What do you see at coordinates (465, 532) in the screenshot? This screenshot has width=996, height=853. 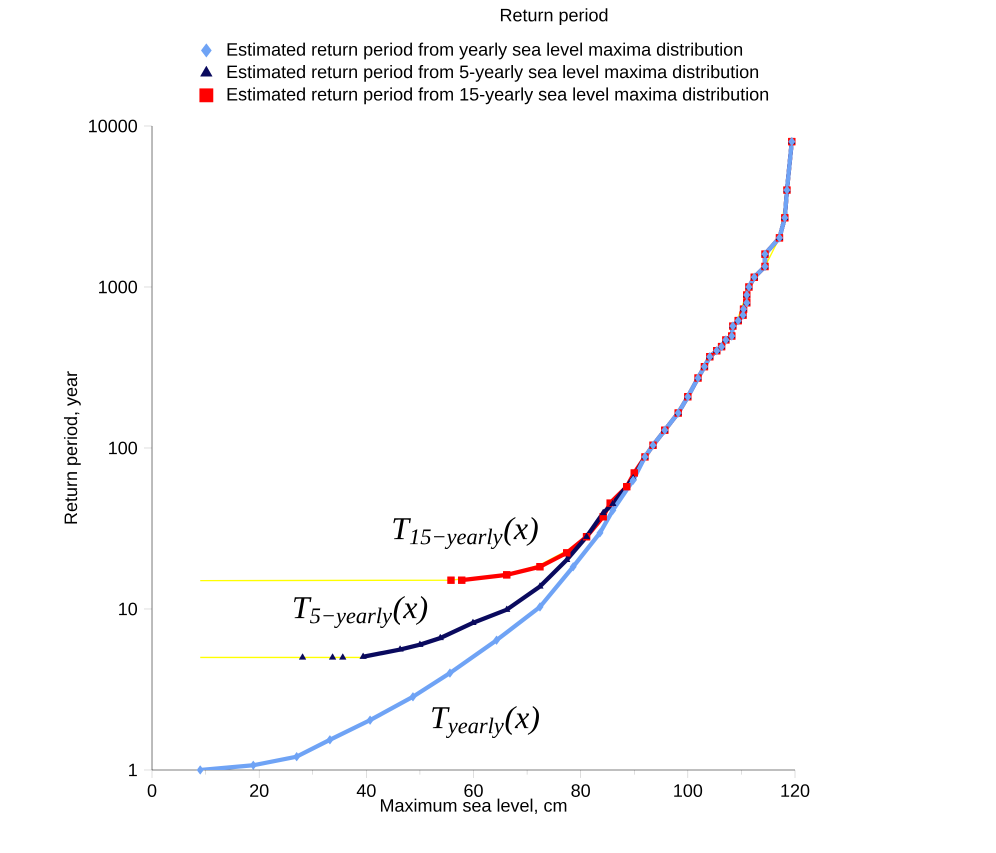 I see `annotation: T$_{15−yearly}$(x)` at bounding box center [465, 532].